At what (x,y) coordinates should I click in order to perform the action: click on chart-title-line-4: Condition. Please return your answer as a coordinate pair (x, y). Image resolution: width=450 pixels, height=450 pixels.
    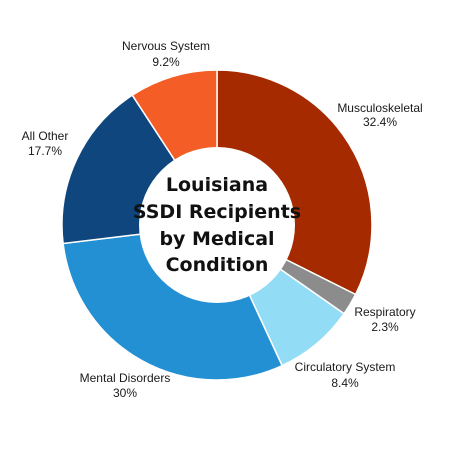
    Looking at the image, I should click on (217, 265).